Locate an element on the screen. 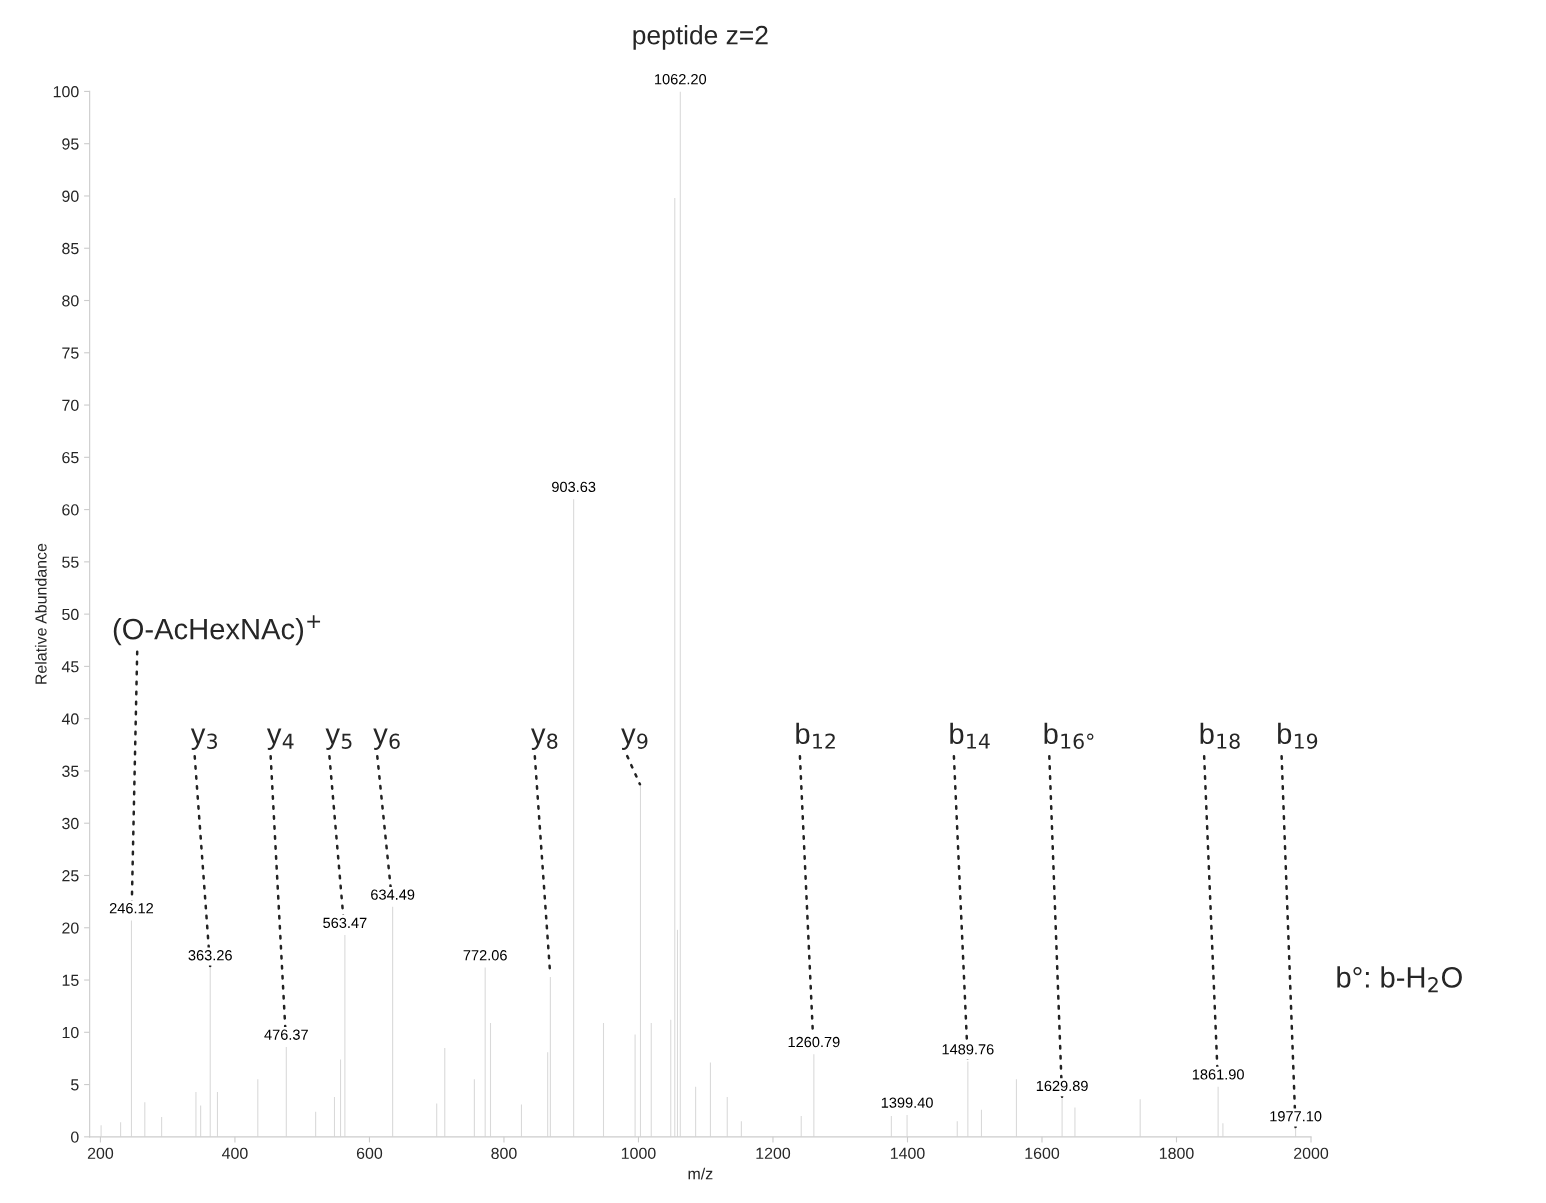 This screenshot has width=1546, height=1203. y-tick-label: 15 is located at coordinates (70, 980).